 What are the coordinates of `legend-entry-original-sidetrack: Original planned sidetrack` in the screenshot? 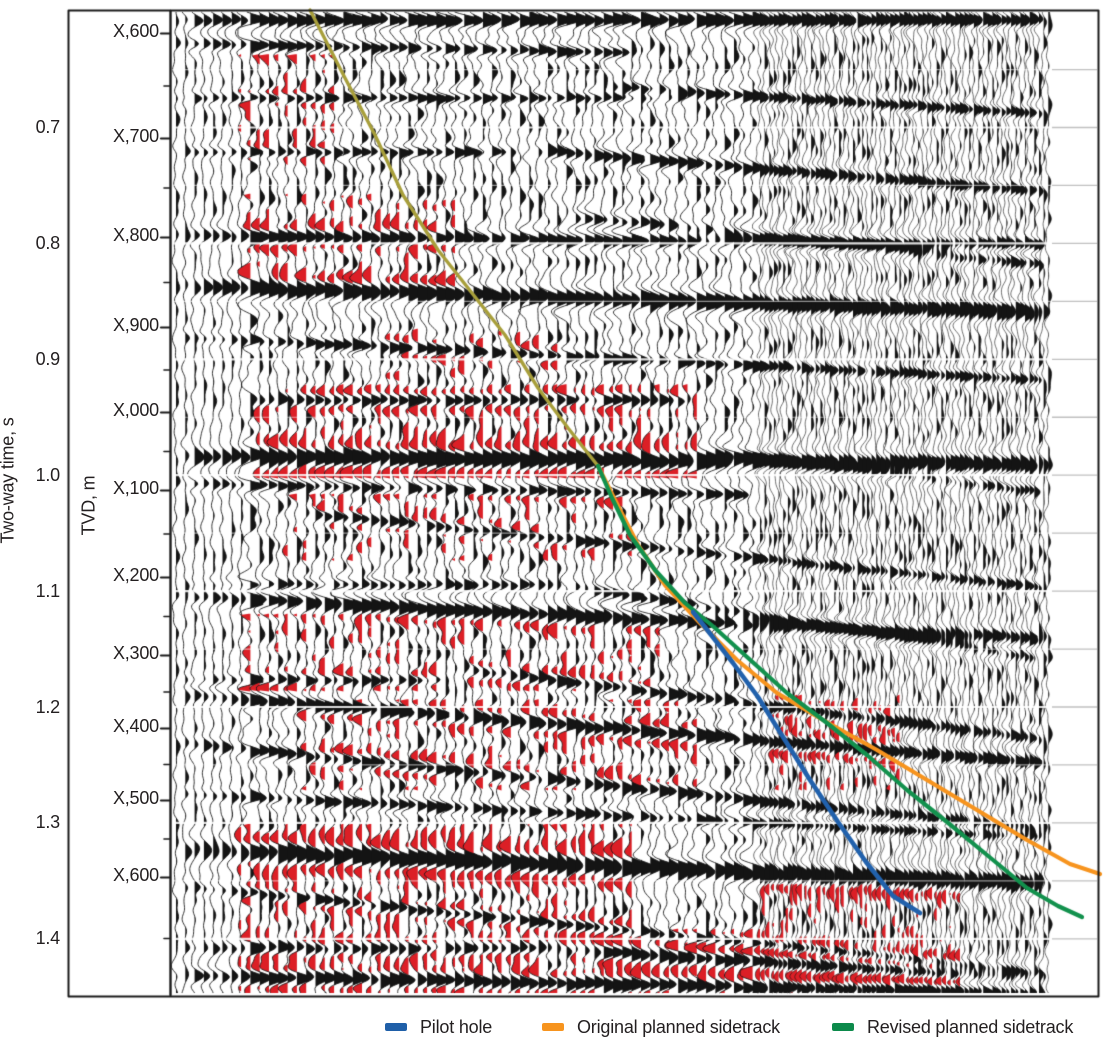 It's located at (661, 1027).